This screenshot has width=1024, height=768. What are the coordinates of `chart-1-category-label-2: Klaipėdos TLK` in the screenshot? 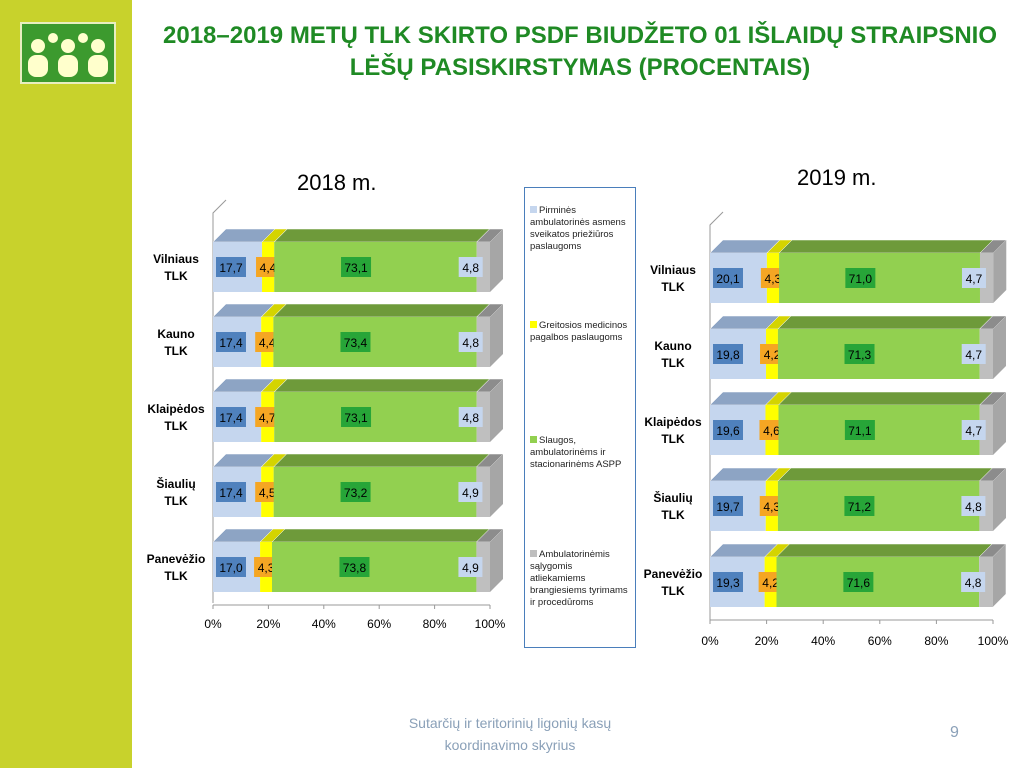 It's located at (673, 430).